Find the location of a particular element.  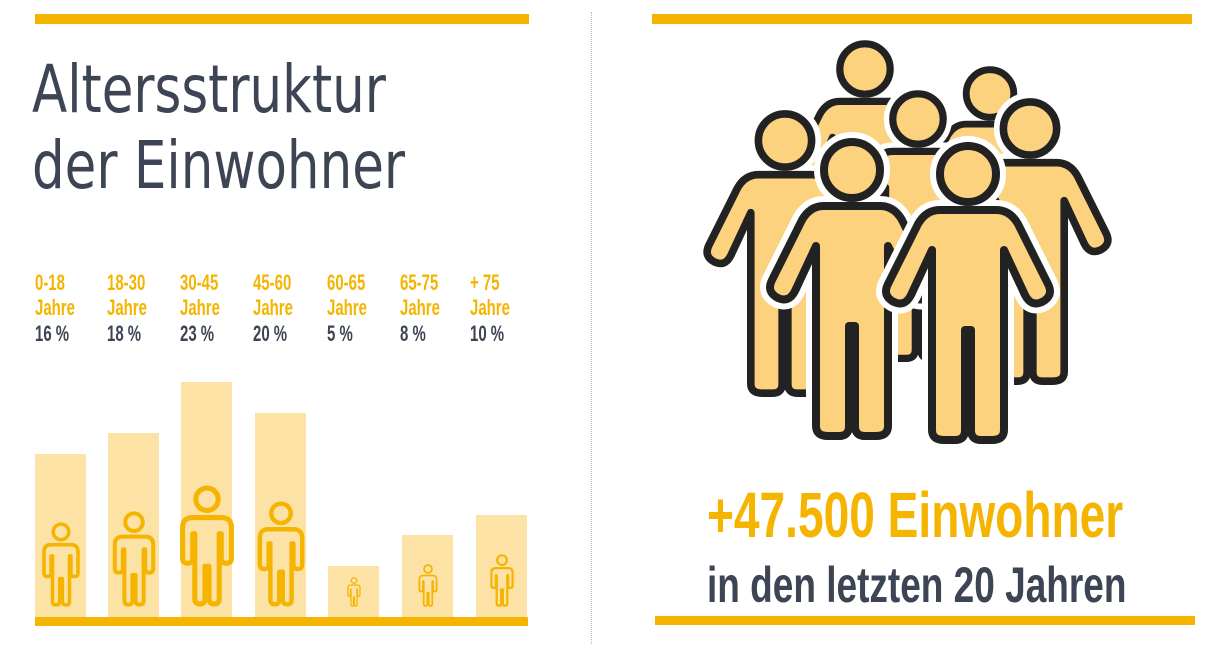

right-top-accent-bar is located at coordinates (922, 19).